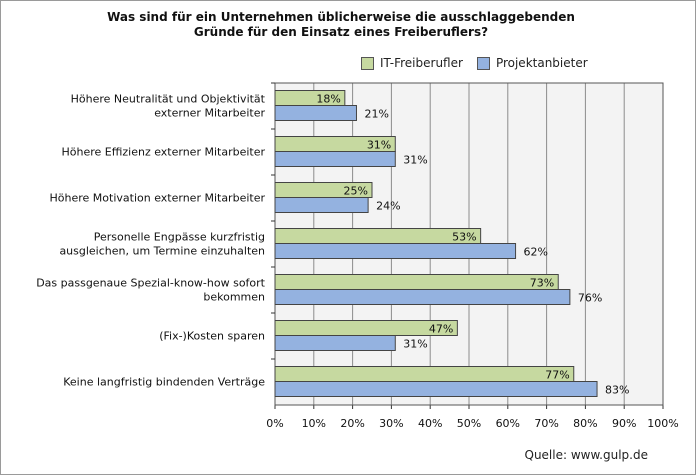 This screenshot has height=475, width=696. I want to click on x-tick-label-8: 80%, so click(585, 423).